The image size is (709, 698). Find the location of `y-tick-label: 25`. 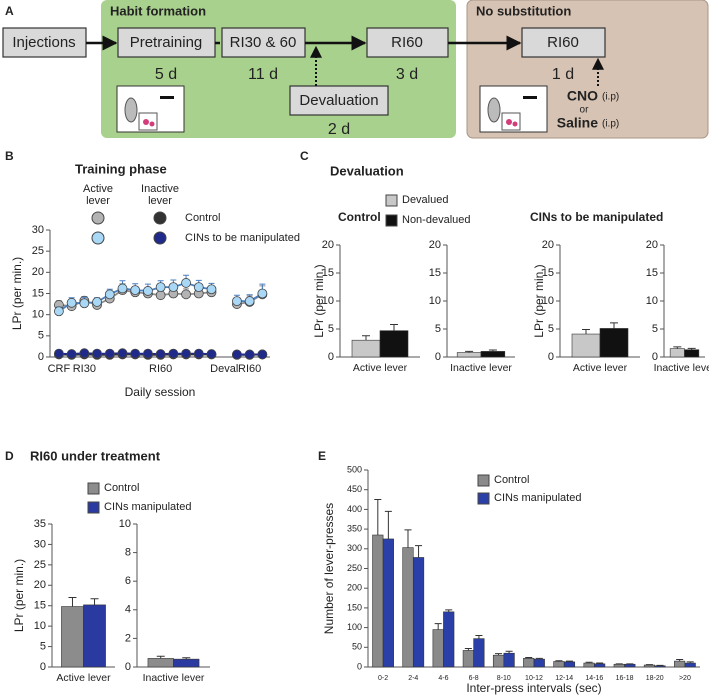

y-tick-label: 25 is located at coordinates (40, 565).